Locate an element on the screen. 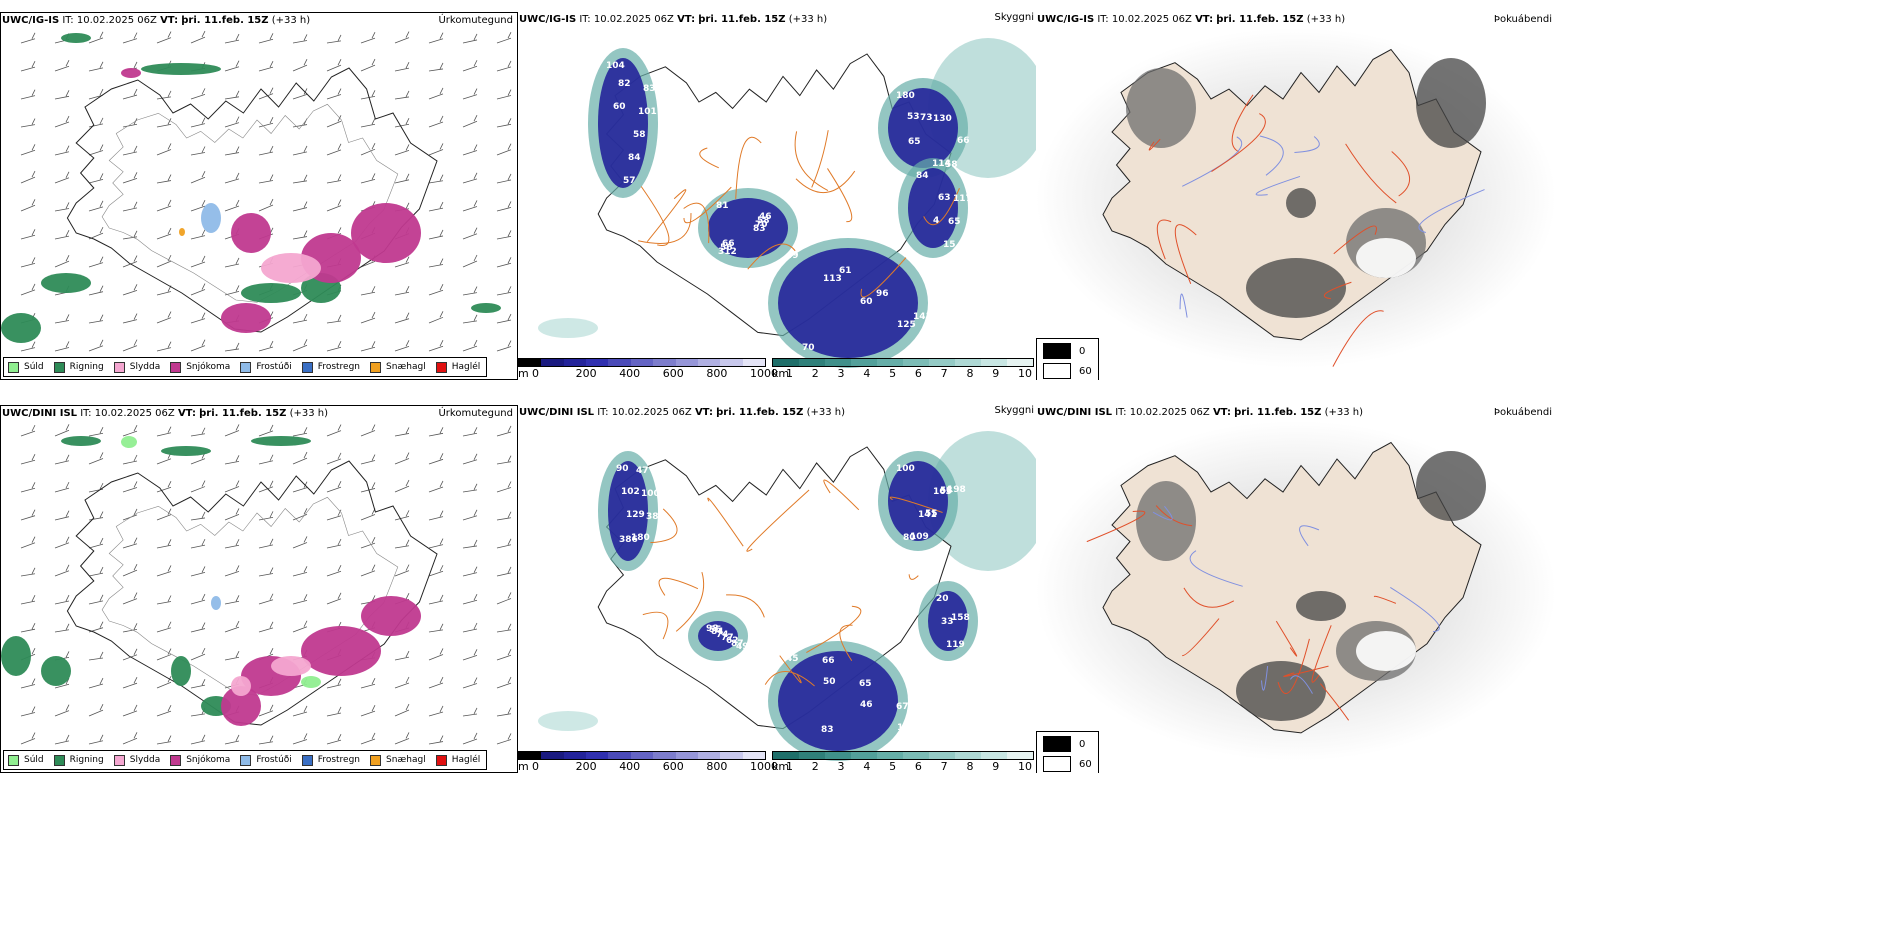 The image size is (1900, 950). colorbar-unit: m is located at coordinates (523, 766).